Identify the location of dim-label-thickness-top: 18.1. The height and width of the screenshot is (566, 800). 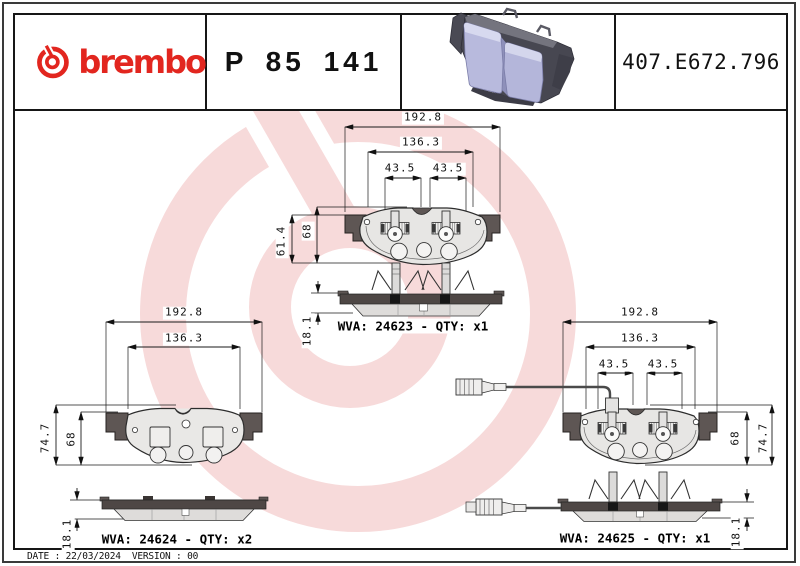
(307, 331).